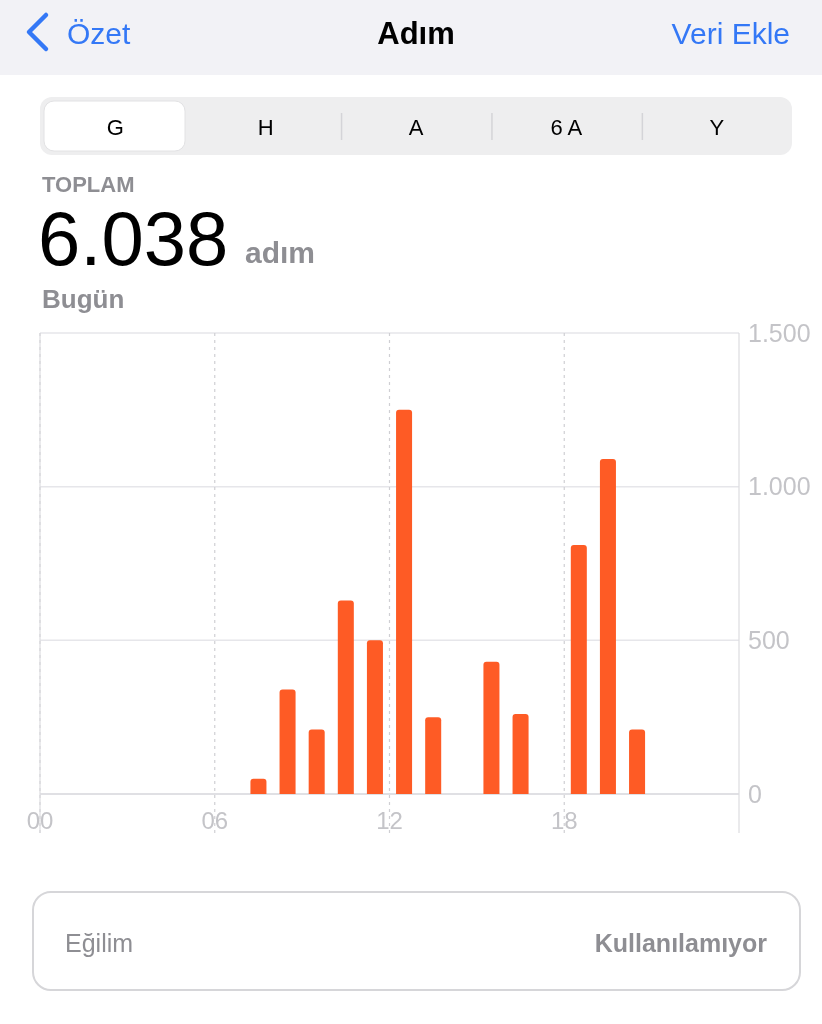  What do you see at coordinates (115, 127) in the screenshot?
I see `text: G` at bounding box center [115, 127].